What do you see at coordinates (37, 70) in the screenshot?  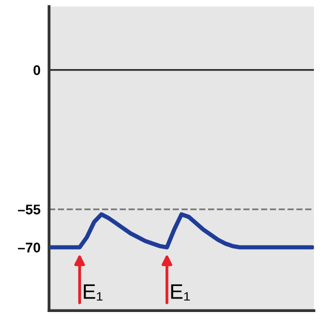 I see `y-tick-label: 0` at bounding box center [37, 70].